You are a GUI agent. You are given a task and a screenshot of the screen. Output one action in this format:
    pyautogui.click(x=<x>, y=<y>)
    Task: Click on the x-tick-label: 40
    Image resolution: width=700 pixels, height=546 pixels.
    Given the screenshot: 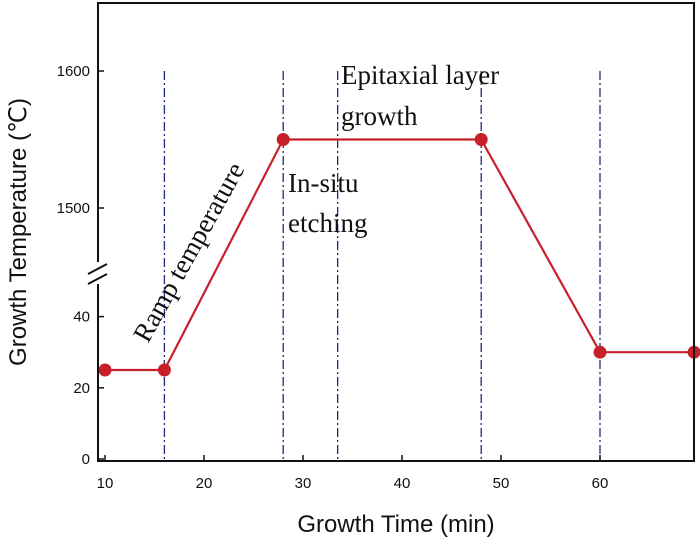 What is the action you would take?
    pyautogui.click(x=402, y=483)
    